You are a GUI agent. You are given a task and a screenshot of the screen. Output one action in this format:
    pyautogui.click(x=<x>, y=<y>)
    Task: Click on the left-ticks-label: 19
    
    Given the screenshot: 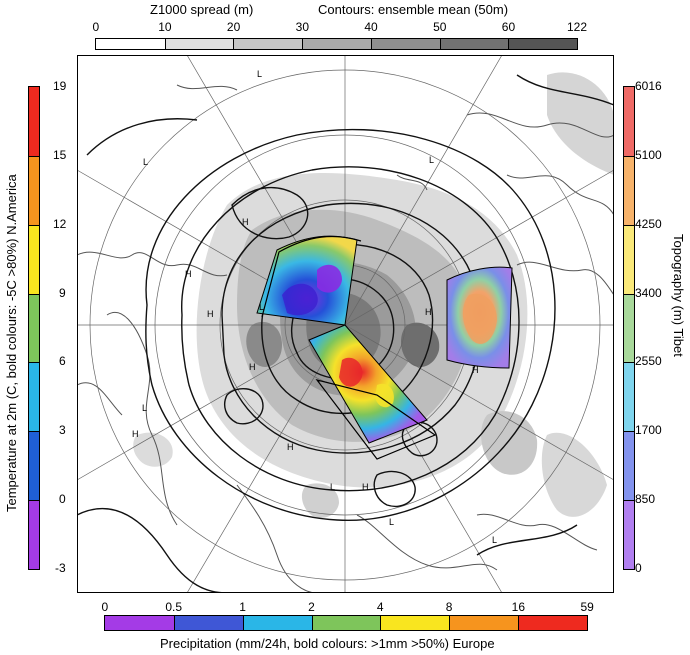 What is the action you would take?
    pyautogui.click(x=60, y=86)
    